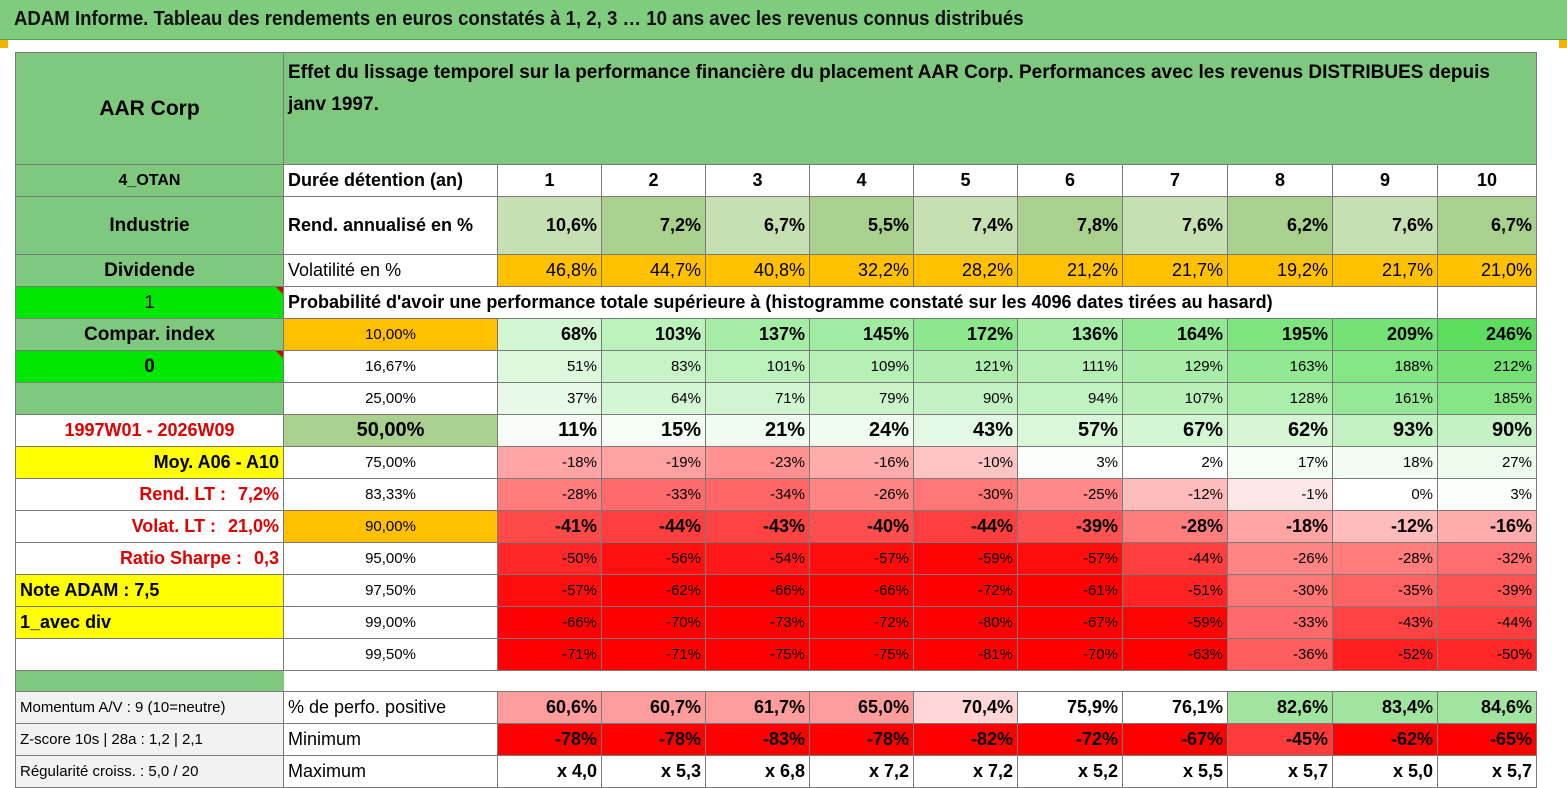  I want to click on percentile-label: 75,00%, so click(390, 462).